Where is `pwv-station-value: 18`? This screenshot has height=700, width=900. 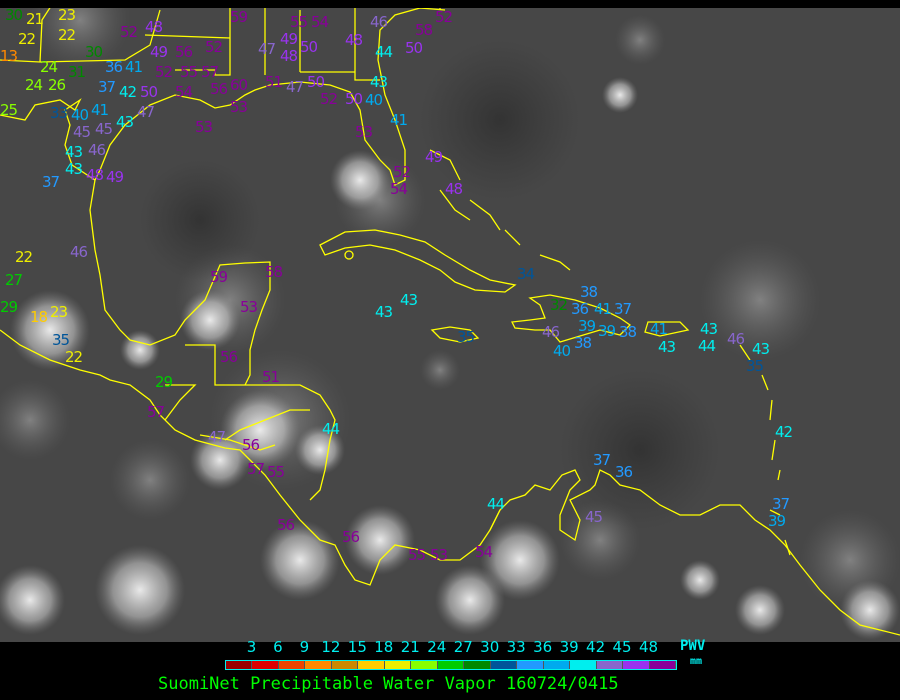 pwv-station-value: 18 is located at coordinates (39, 317).